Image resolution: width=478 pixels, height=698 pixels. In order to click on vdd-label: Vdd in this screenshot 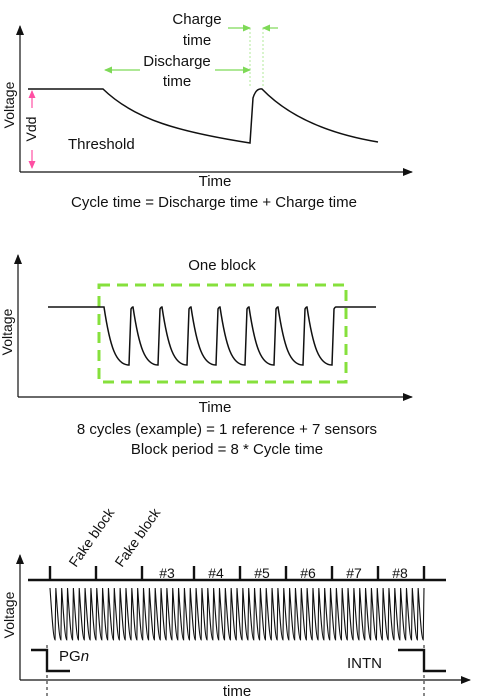, I will do `click(31, 129)`.